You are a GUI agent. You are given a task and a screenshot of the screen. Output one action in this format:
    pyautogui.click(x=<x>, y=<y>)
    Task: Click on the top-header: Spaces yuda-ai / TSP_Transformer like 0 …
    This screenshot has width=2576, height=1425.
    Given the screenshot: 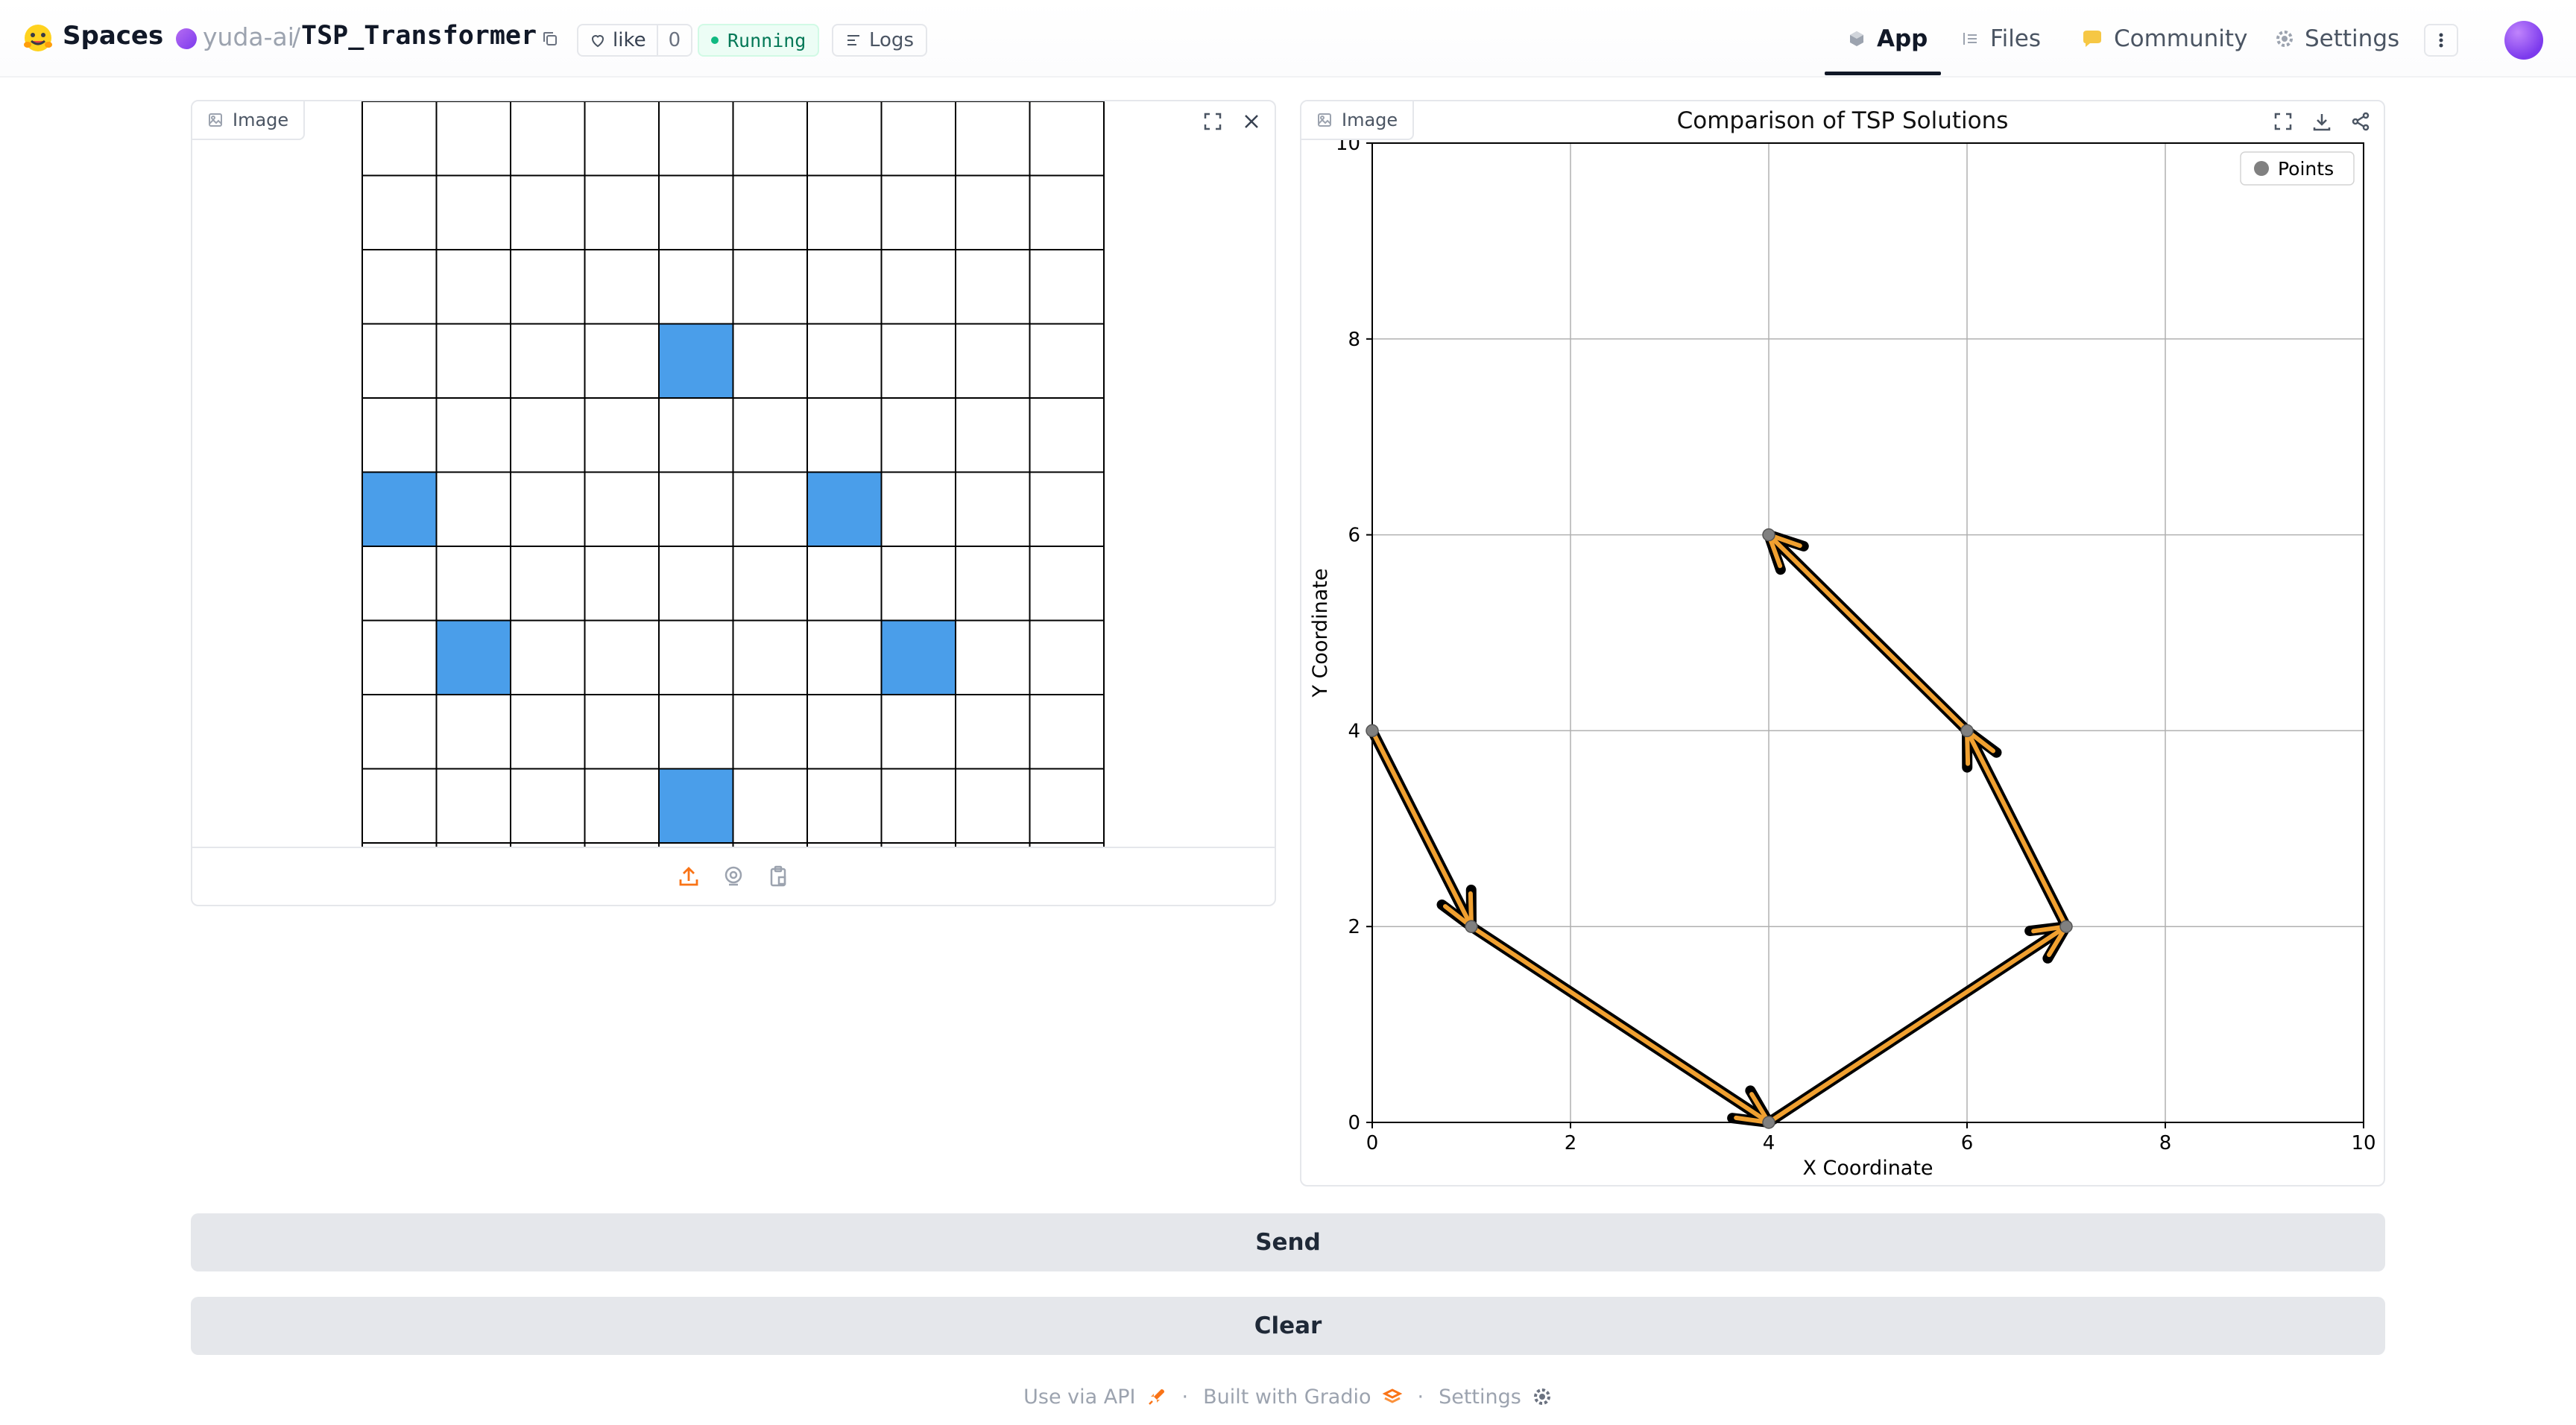 What is the action you would take?
    pyautogui.click(x=1288, y=39)
    